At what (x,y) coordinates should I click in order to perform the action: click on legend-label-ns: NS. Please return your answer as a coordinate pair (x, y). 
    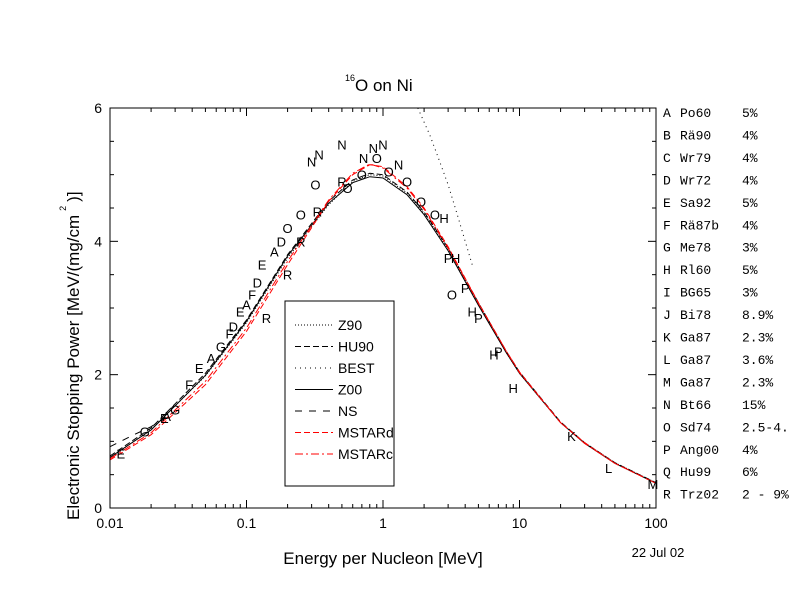
    Looking at the image, I should click on (347, 411).